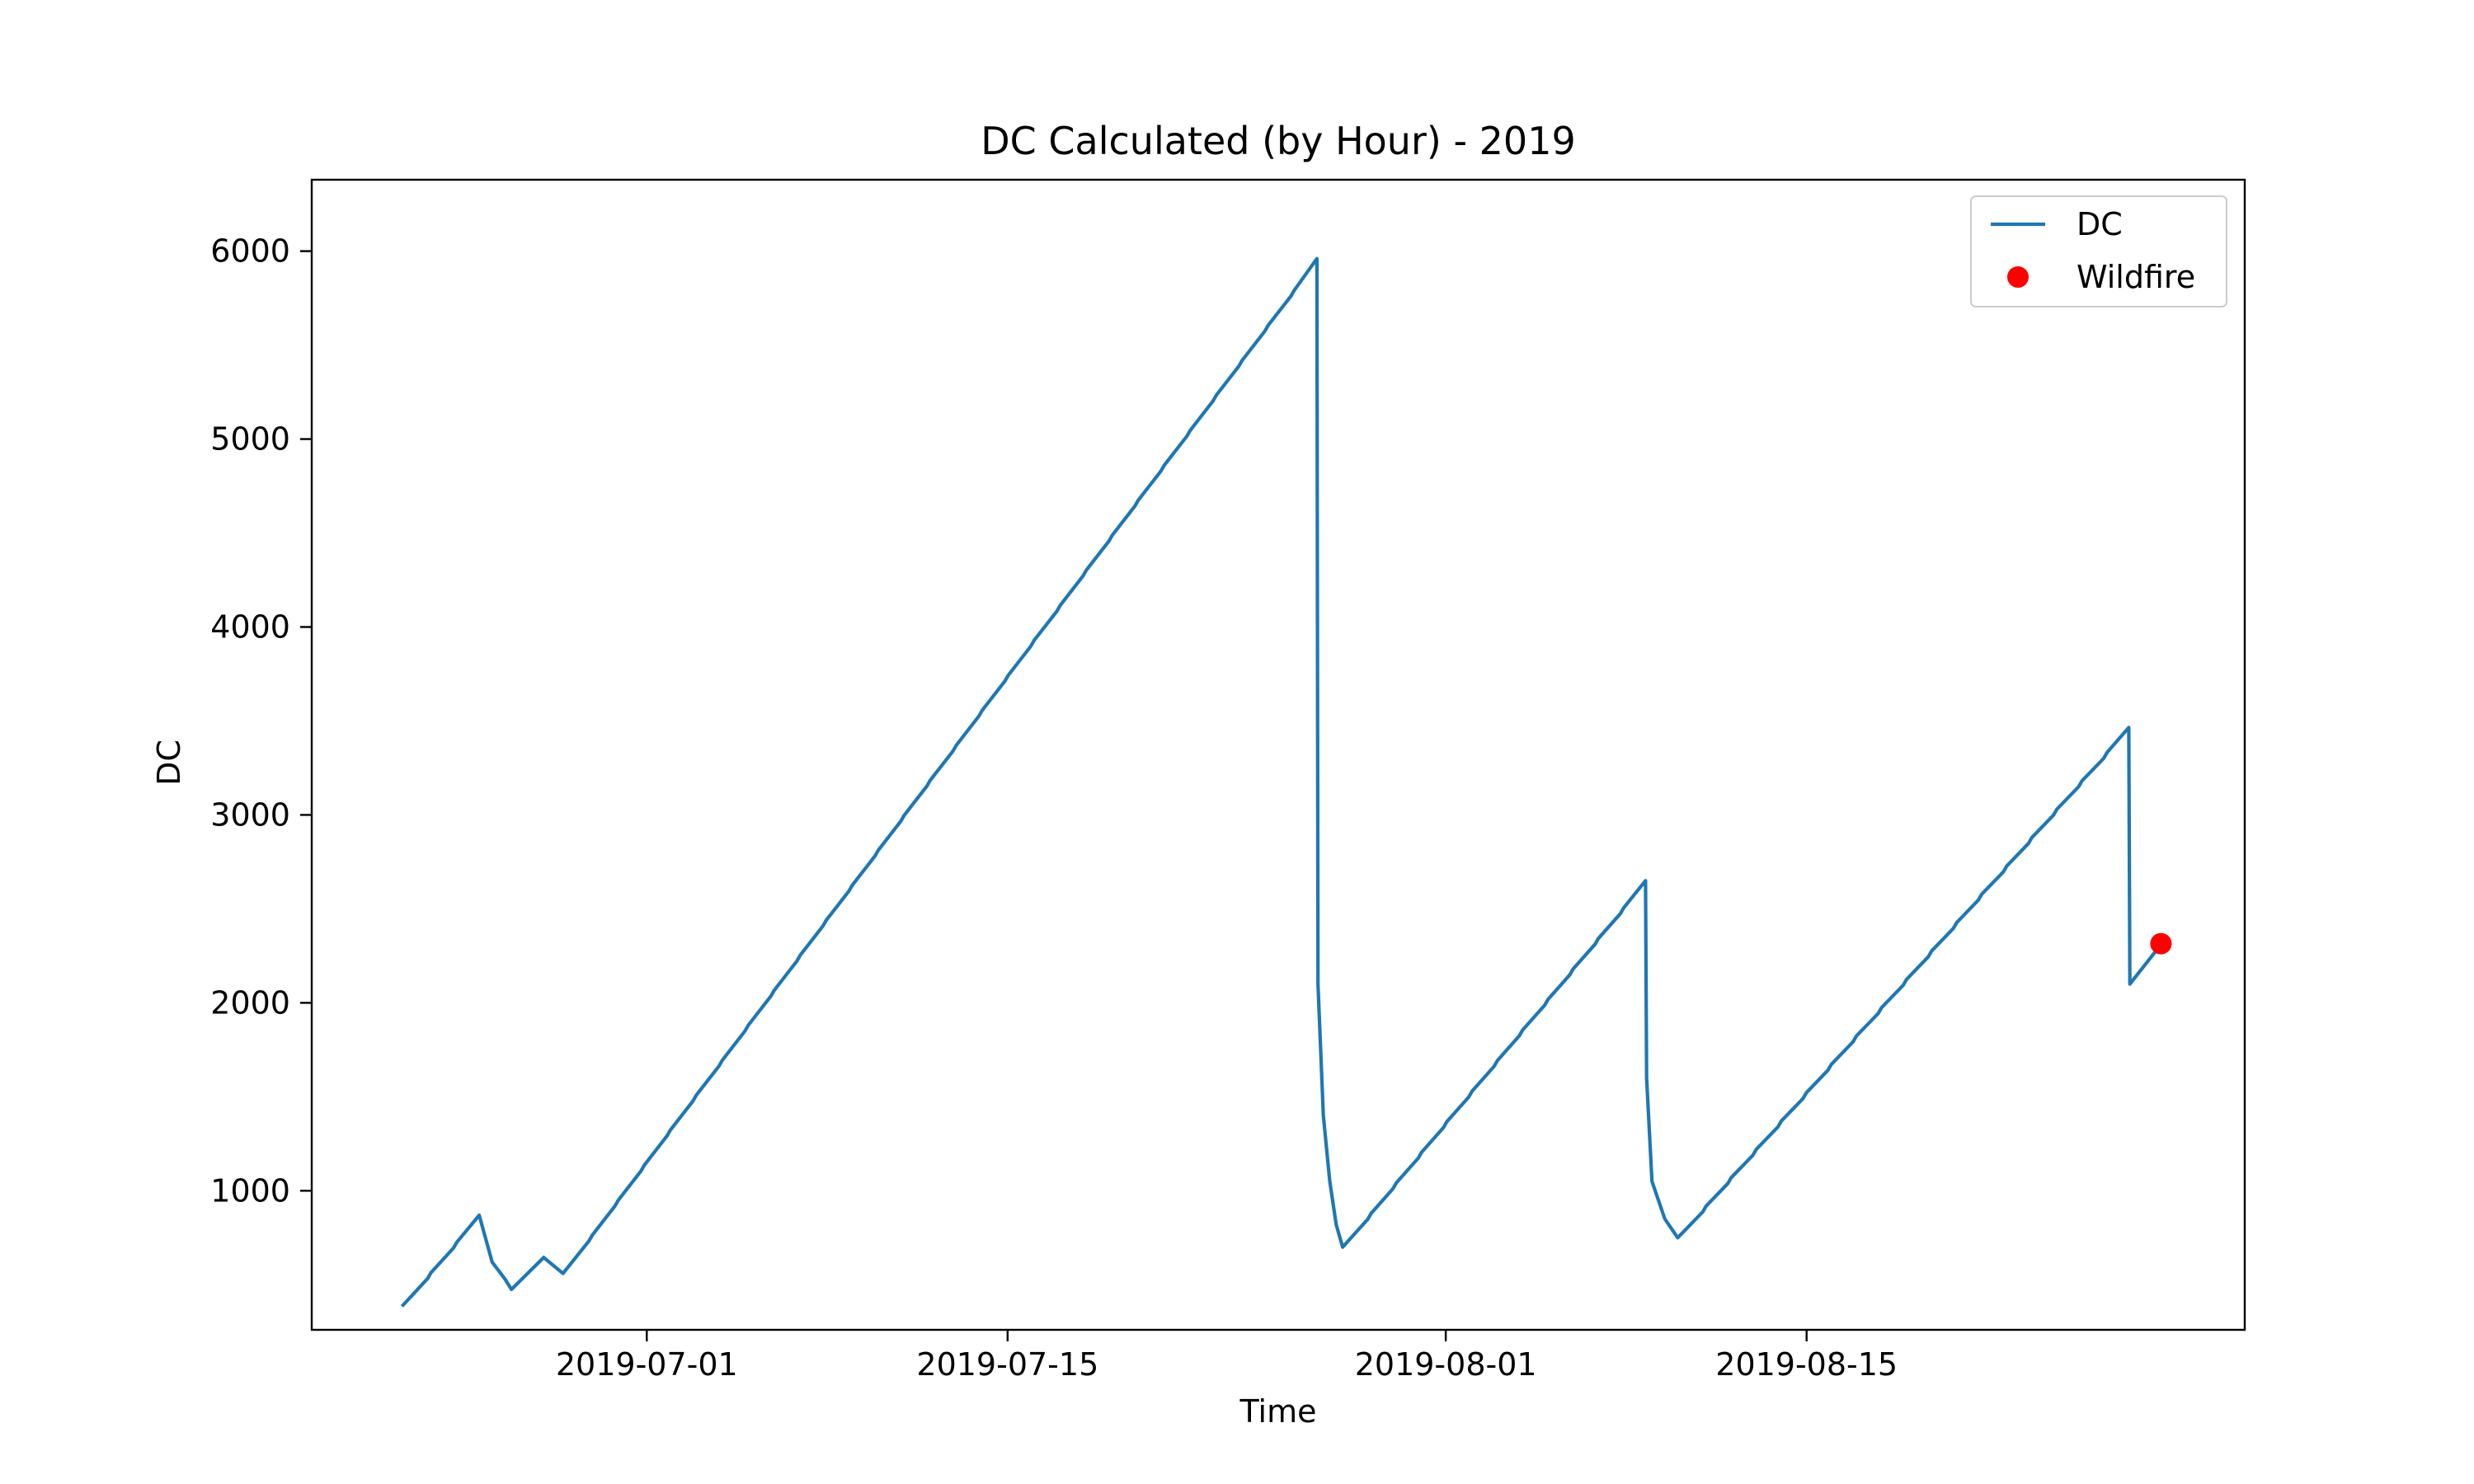 The height and width of the screenshot is (1484, 2474). Describe the element at coordinates (250, 814) in the screenshot. I see `y-tick-label: 3000` at that location.